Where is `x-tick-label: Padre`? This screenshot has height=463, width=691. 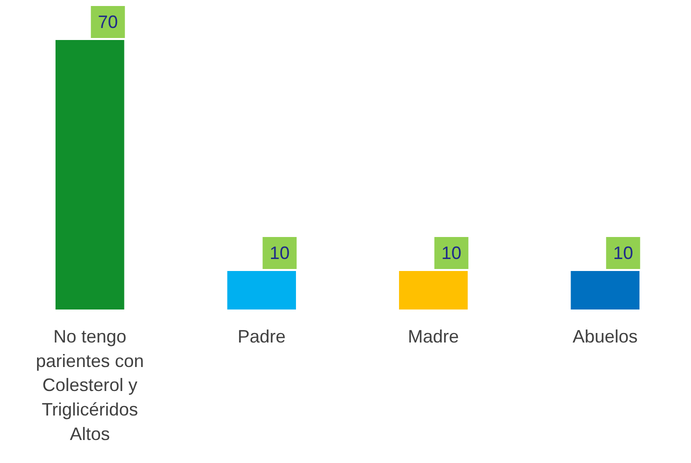 x-tick-label: Padre is located at coordinates (262, 336).